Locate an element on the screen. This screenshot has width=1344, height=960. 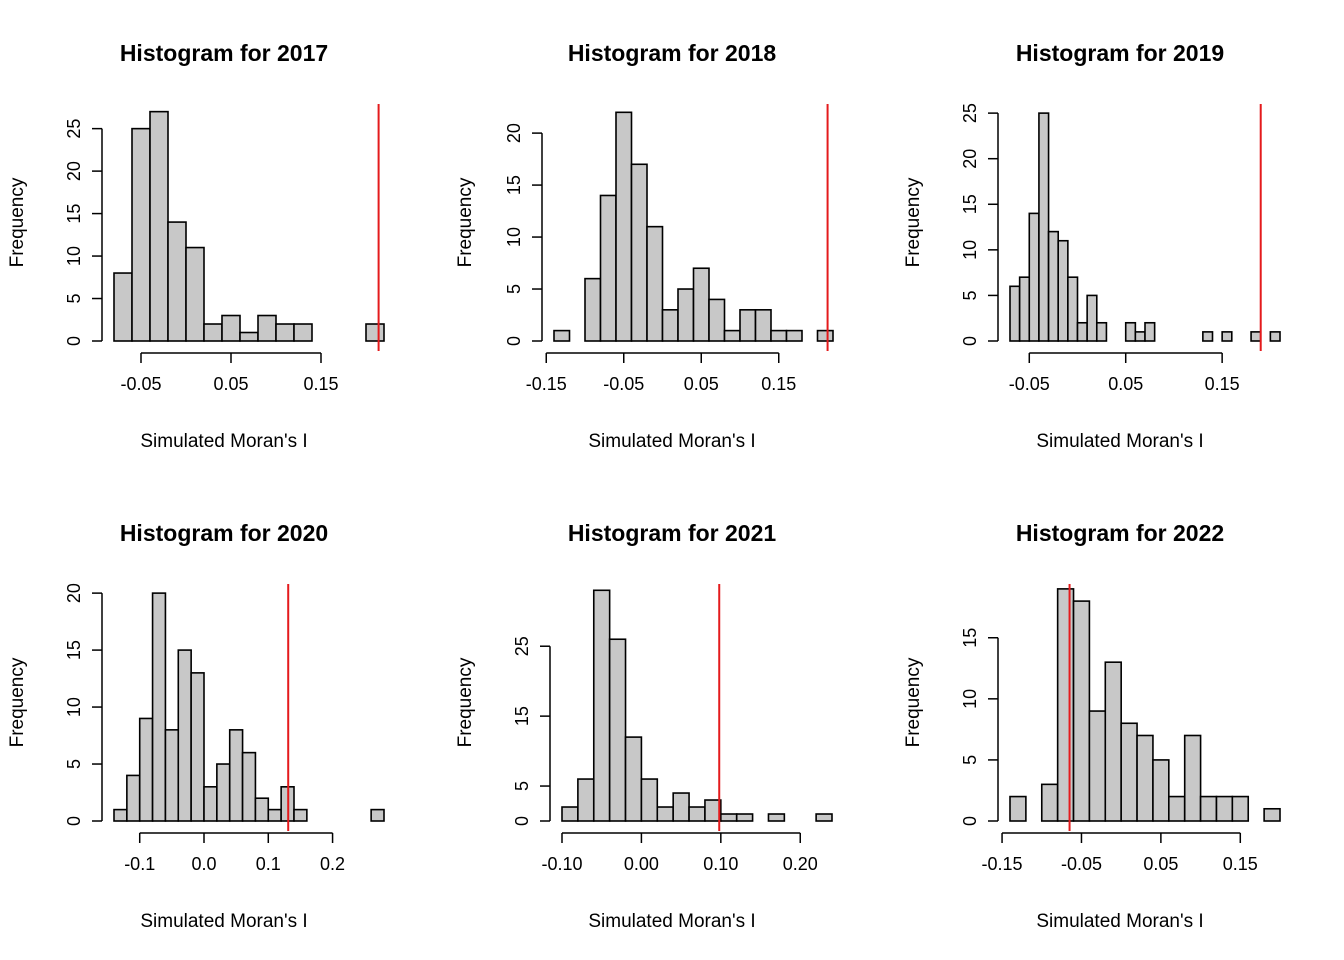
x-tick-label: 0.2 is located at coordinates (332, 864).